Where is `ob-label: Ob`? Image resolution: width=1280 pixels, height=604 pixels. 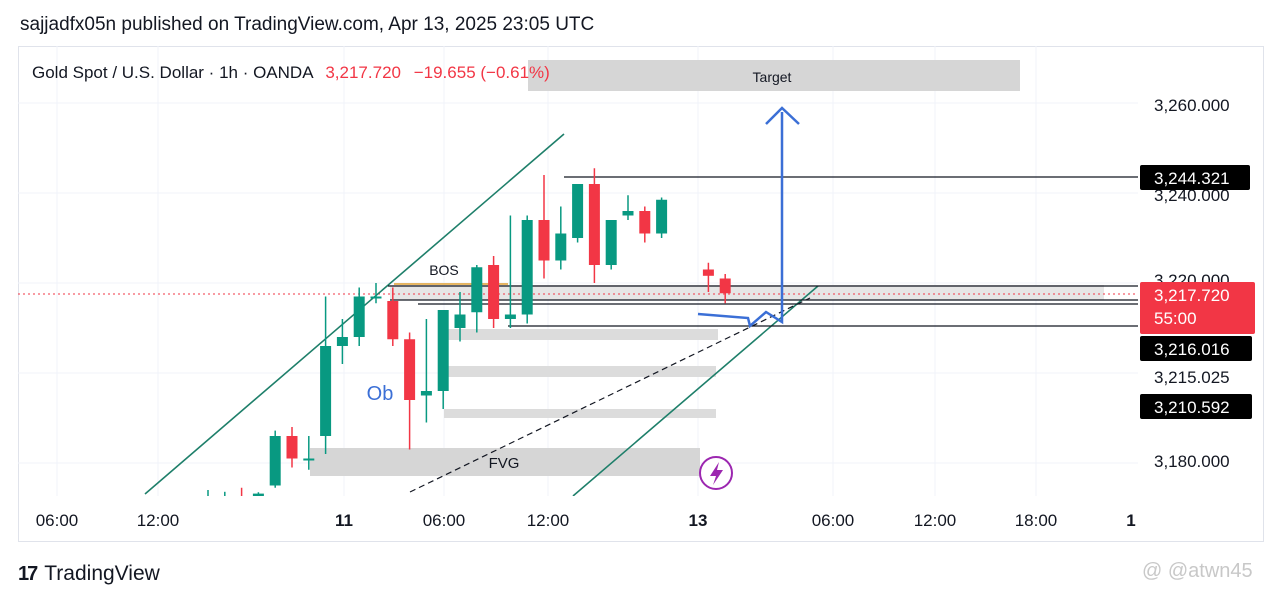
ob-label: Ob is located at coordinates (380, 394).